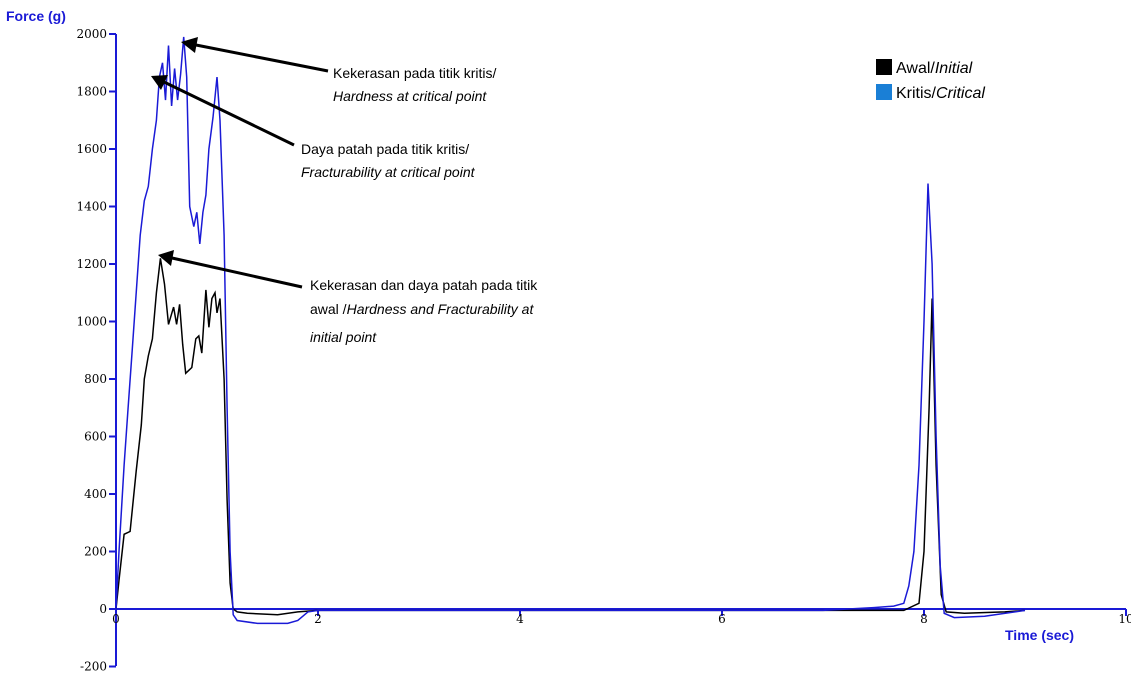 The width and height of the screenshot is (1131, 673). What do you see at coordinates (116, 619) in the screenshot?
I see `x-tick-label: 0` at bounding box center [116, 619].